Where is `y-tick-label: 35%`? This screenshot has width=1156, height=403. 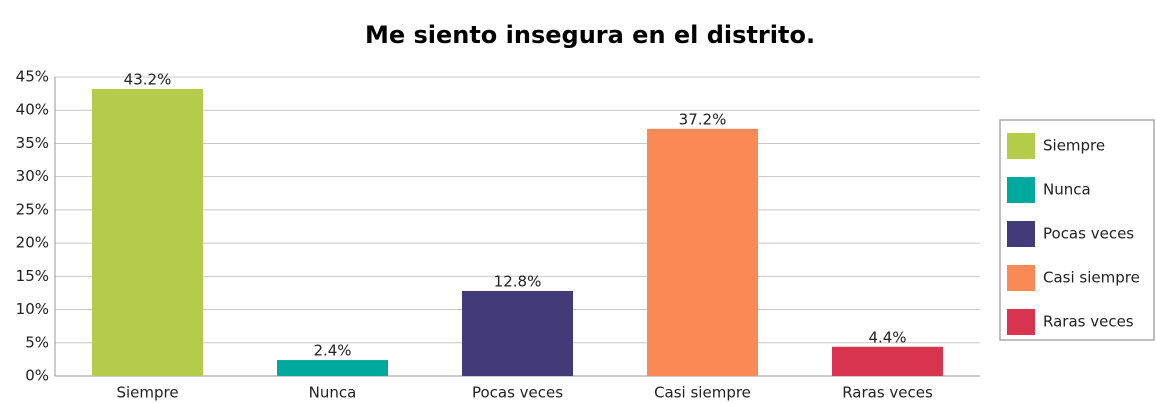
y-tick-label: 35% is located at coordinates (32, 143).